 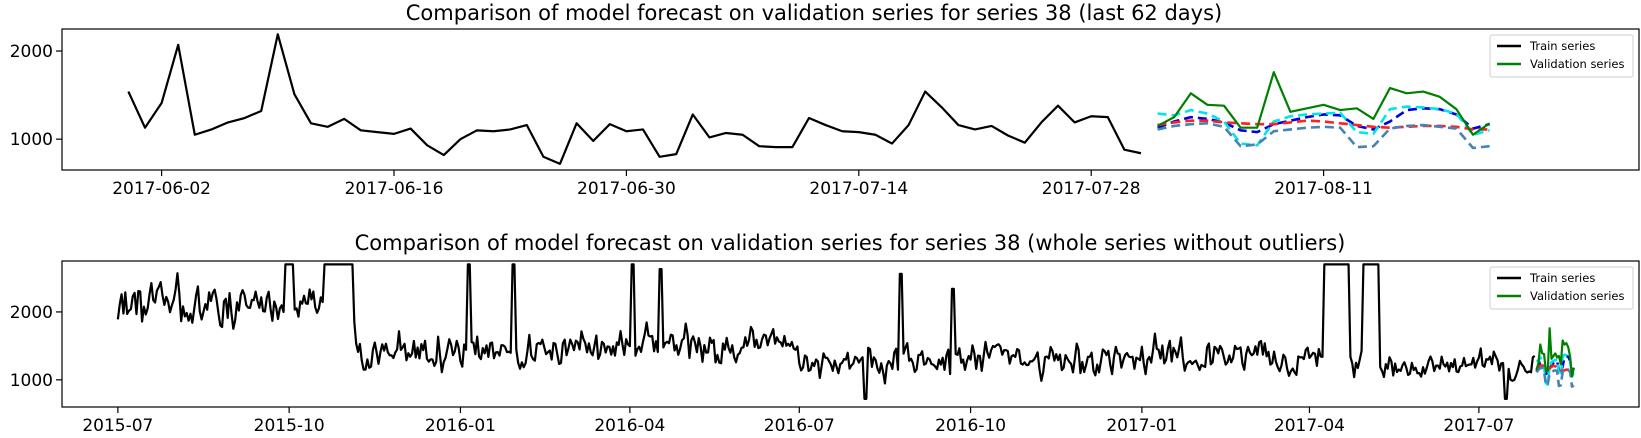 What do you see at coordinates (31, 140) in the screenshot?
I see `chart-1-ytick-label: 1000` at bounding box center [31, 140].